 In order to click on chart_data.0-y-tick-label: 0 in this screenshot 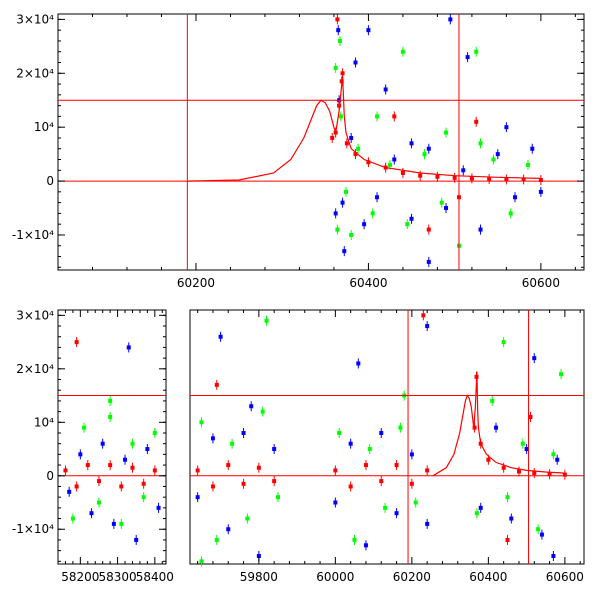, I will do `click(50, 181)`.